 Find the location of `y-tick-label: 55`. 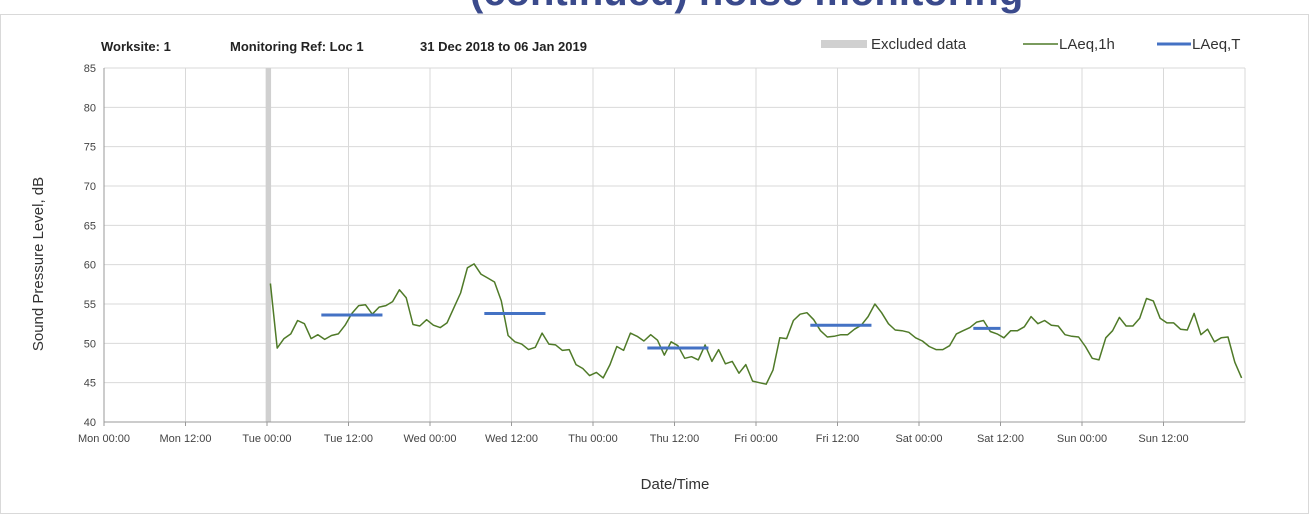

y-tick-label: 55 is located at coordinates (90, 305).